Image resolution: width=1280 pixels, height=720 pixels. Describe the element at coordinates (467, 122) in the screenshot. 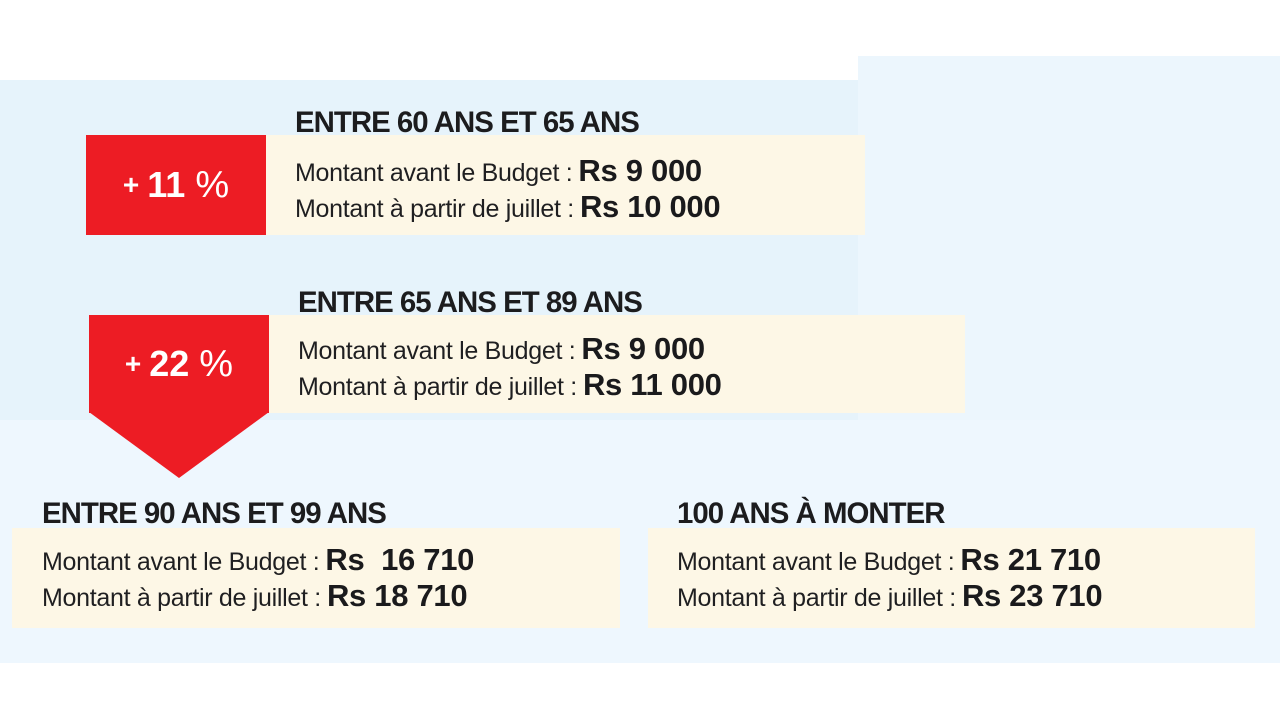

I see `group-heading: ENTRE 60 ANS ET 65 ANS` at that location.